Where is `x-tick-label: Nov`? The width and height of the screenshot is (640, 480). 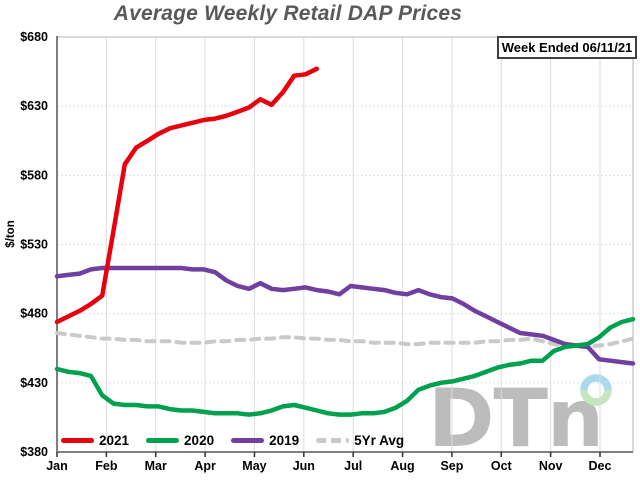 x-tick-label: Nov is located at coordinates (551, 466).